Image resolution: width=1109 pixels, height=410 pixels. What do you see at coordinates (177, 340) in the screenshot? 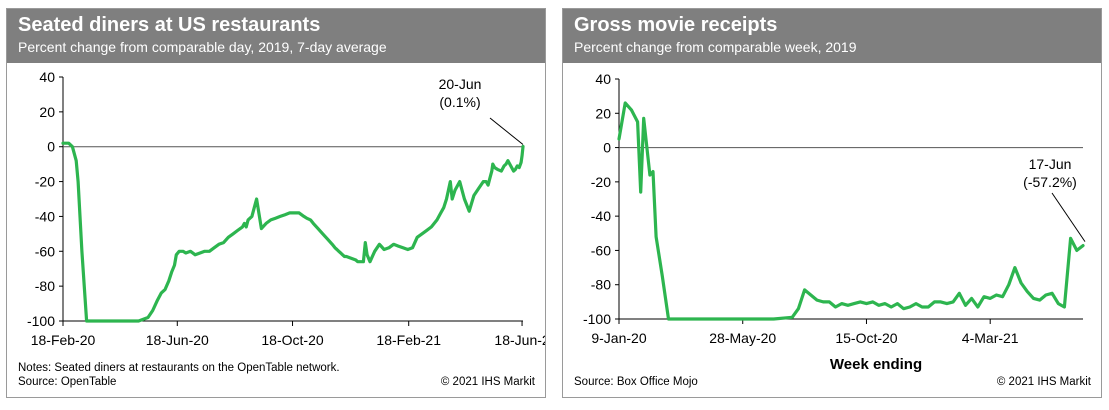
I see `x-tick-label: 18-Jun-20` at bounding box center [177, 340].